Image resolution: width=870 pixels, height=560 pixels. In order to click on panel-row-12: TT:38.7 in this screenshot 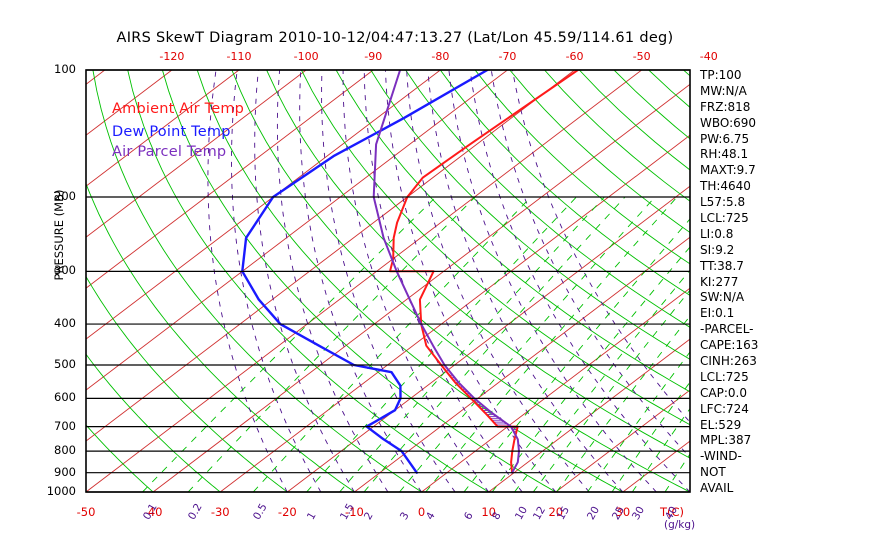, I will do `click(722, 265)`.